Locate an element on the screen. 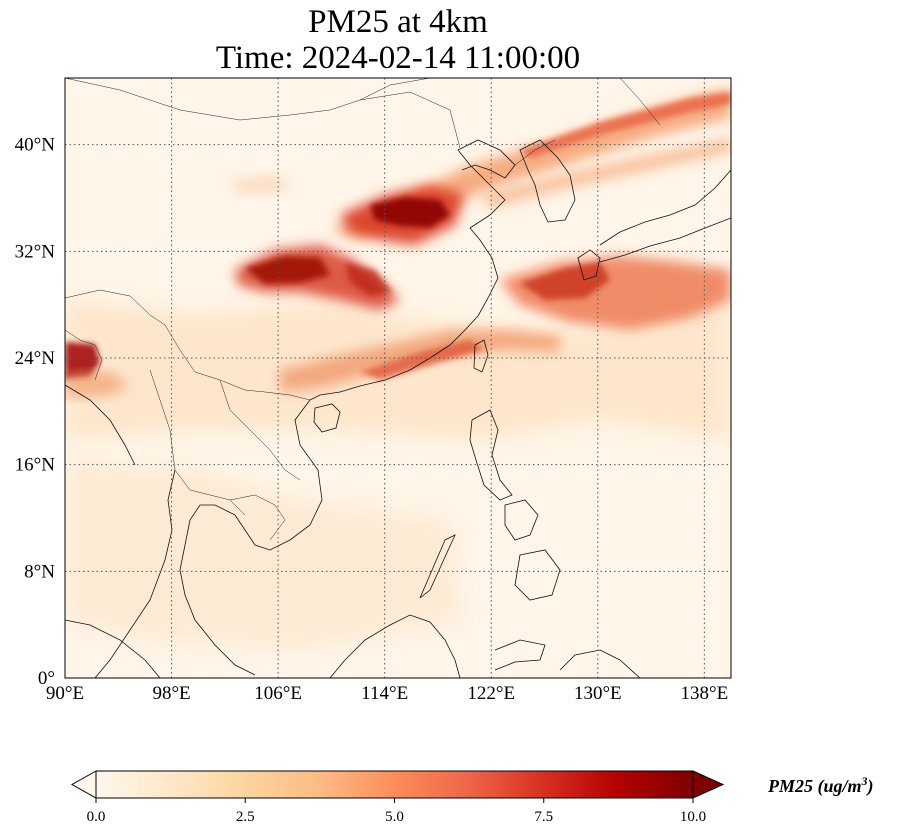  india-bangladesh-border is located at coordinates (84, 355).